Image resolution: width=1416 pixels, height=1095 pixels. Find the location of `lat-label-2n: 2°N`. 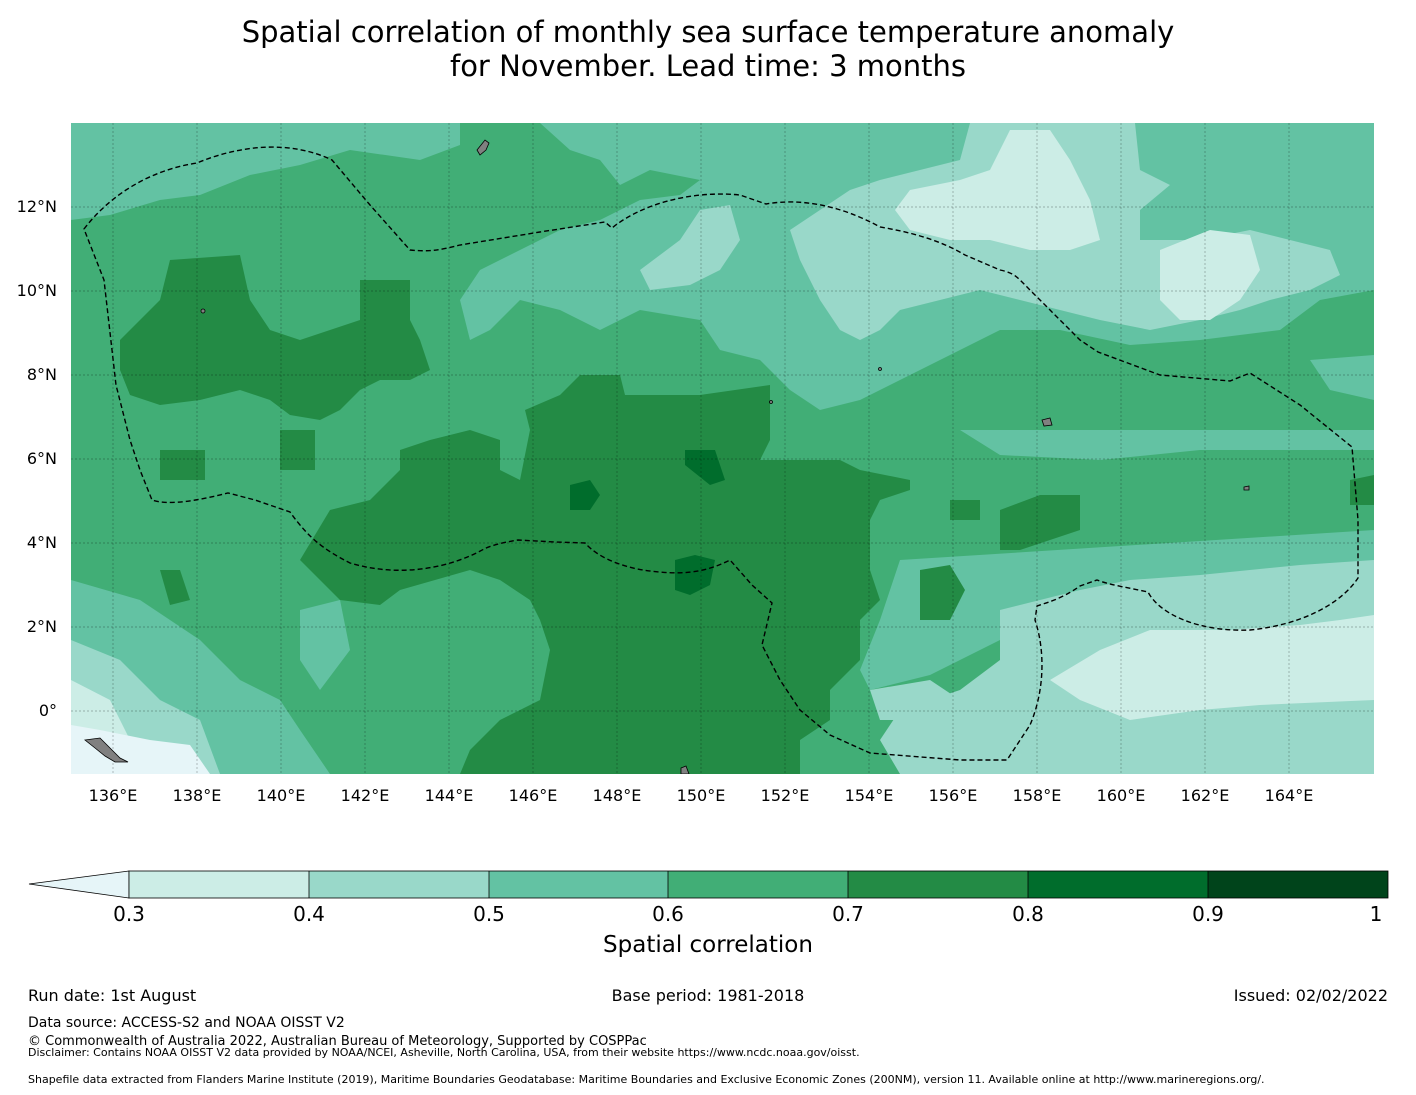

lat-label-2n: 2°N is located at coordinates (41, 626).